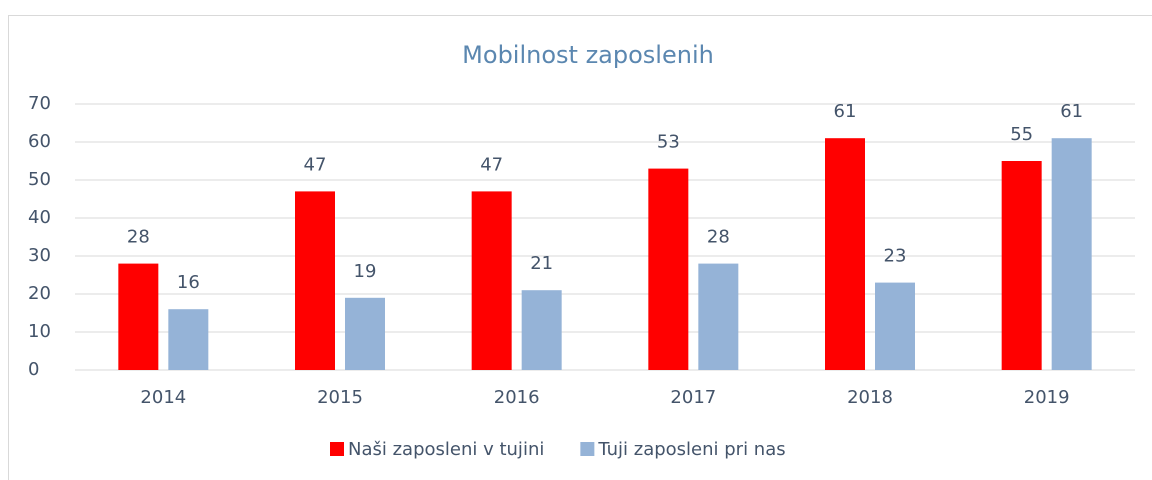  What do you see at coordinates (33, 369) in the screenshot?
I see `y-tick-label: 0` at bounding box center [33, 369].